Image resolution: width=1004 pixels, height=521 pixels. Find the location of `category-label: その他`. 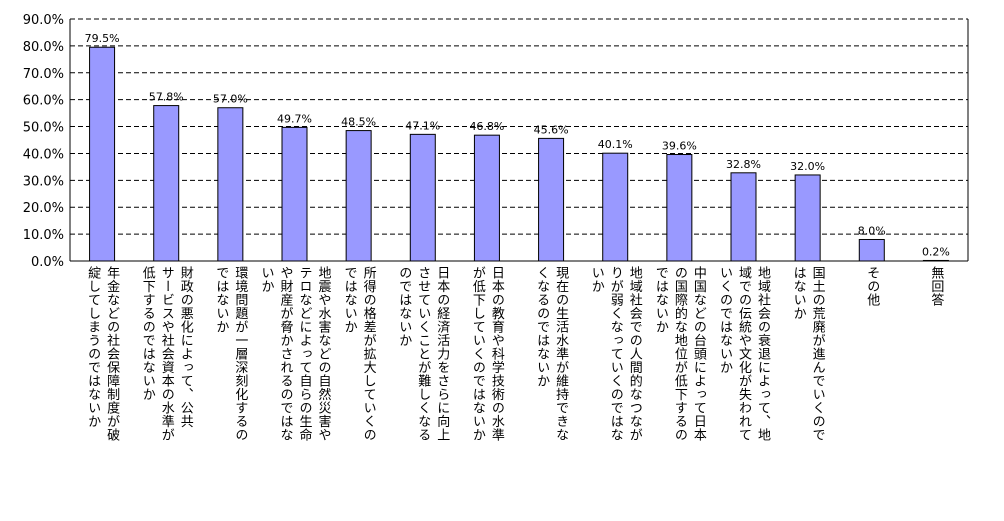

category-label: その他 is located at coordinates (872, 286).